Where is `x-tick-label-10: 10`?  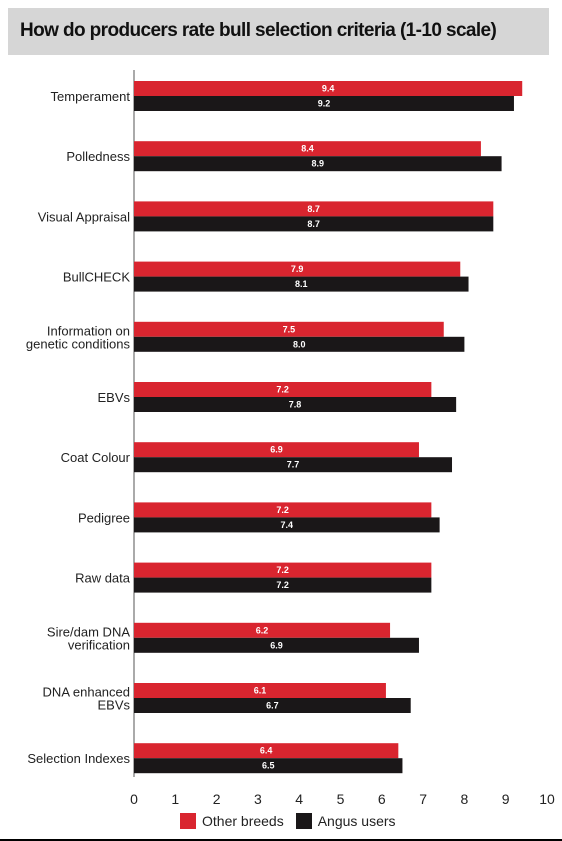 x-tick-label-10: 10 is located at coordinates (547, 799).